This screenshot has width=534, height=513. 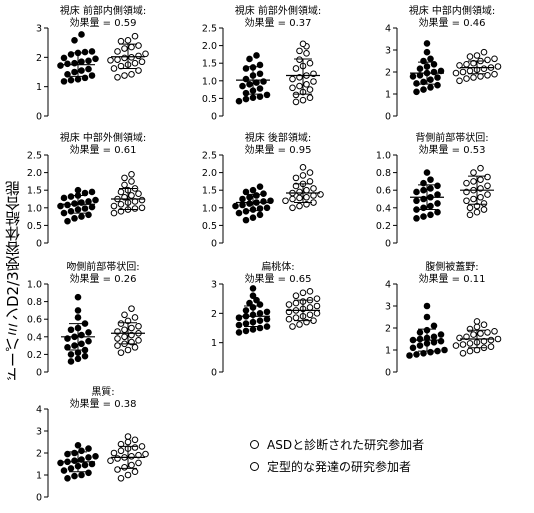 What do you see at coordinates (330, 466) in the screenshot?
I see `legend-item-td: 定型的な発達の研究参加者` at bounding box center [330, 466].